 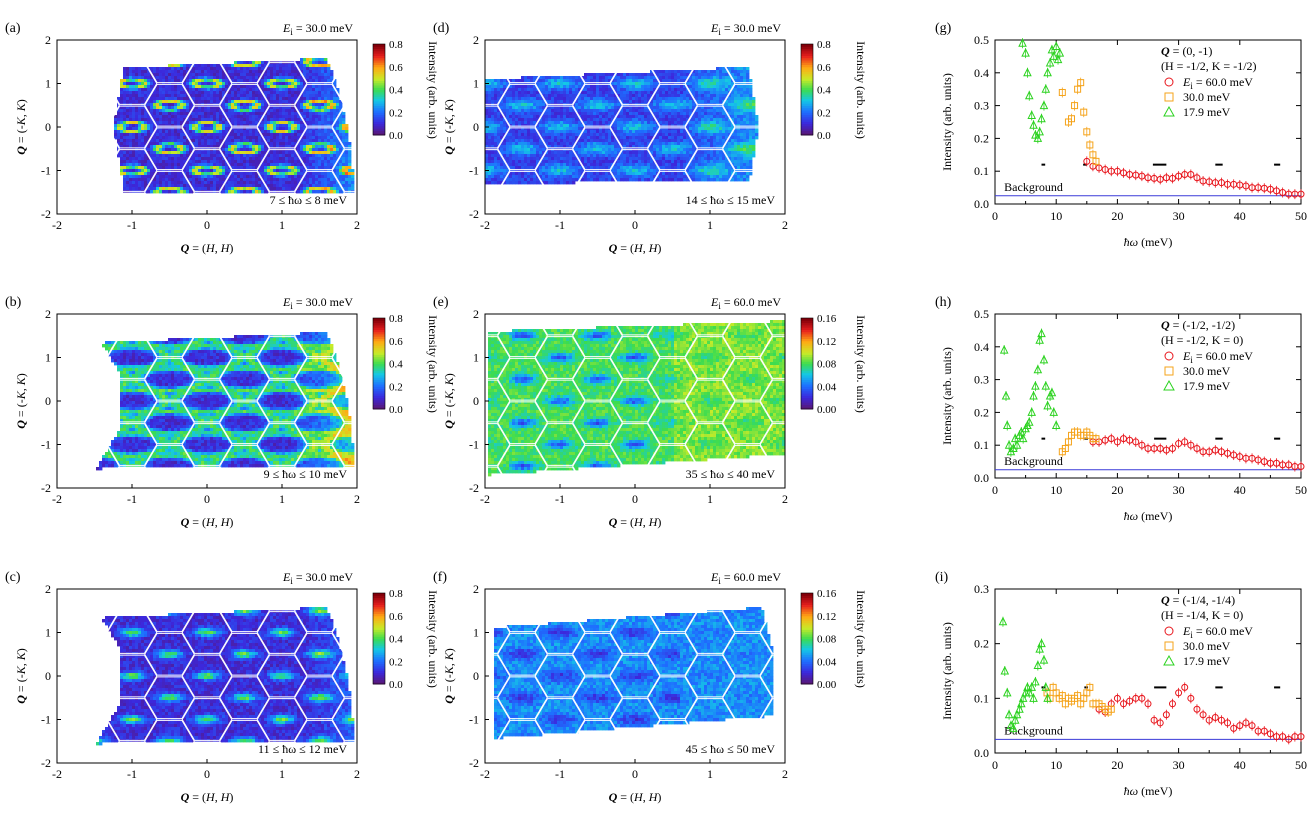 What do you see at coordinates (1079, 442) in the screenshot?
I see `series-square` at bounding box center [1079, 442].